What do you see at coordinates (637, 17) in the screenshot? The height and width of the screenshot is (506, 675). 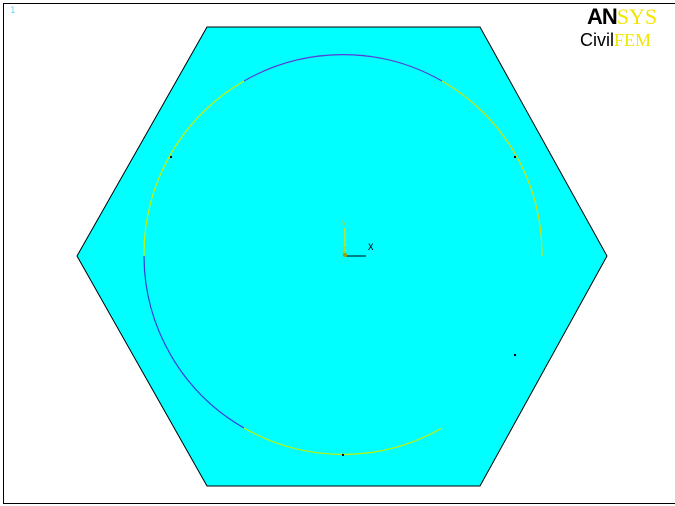 I see `logo-brand-suffix: SYS` at bounding box center [637, 17].